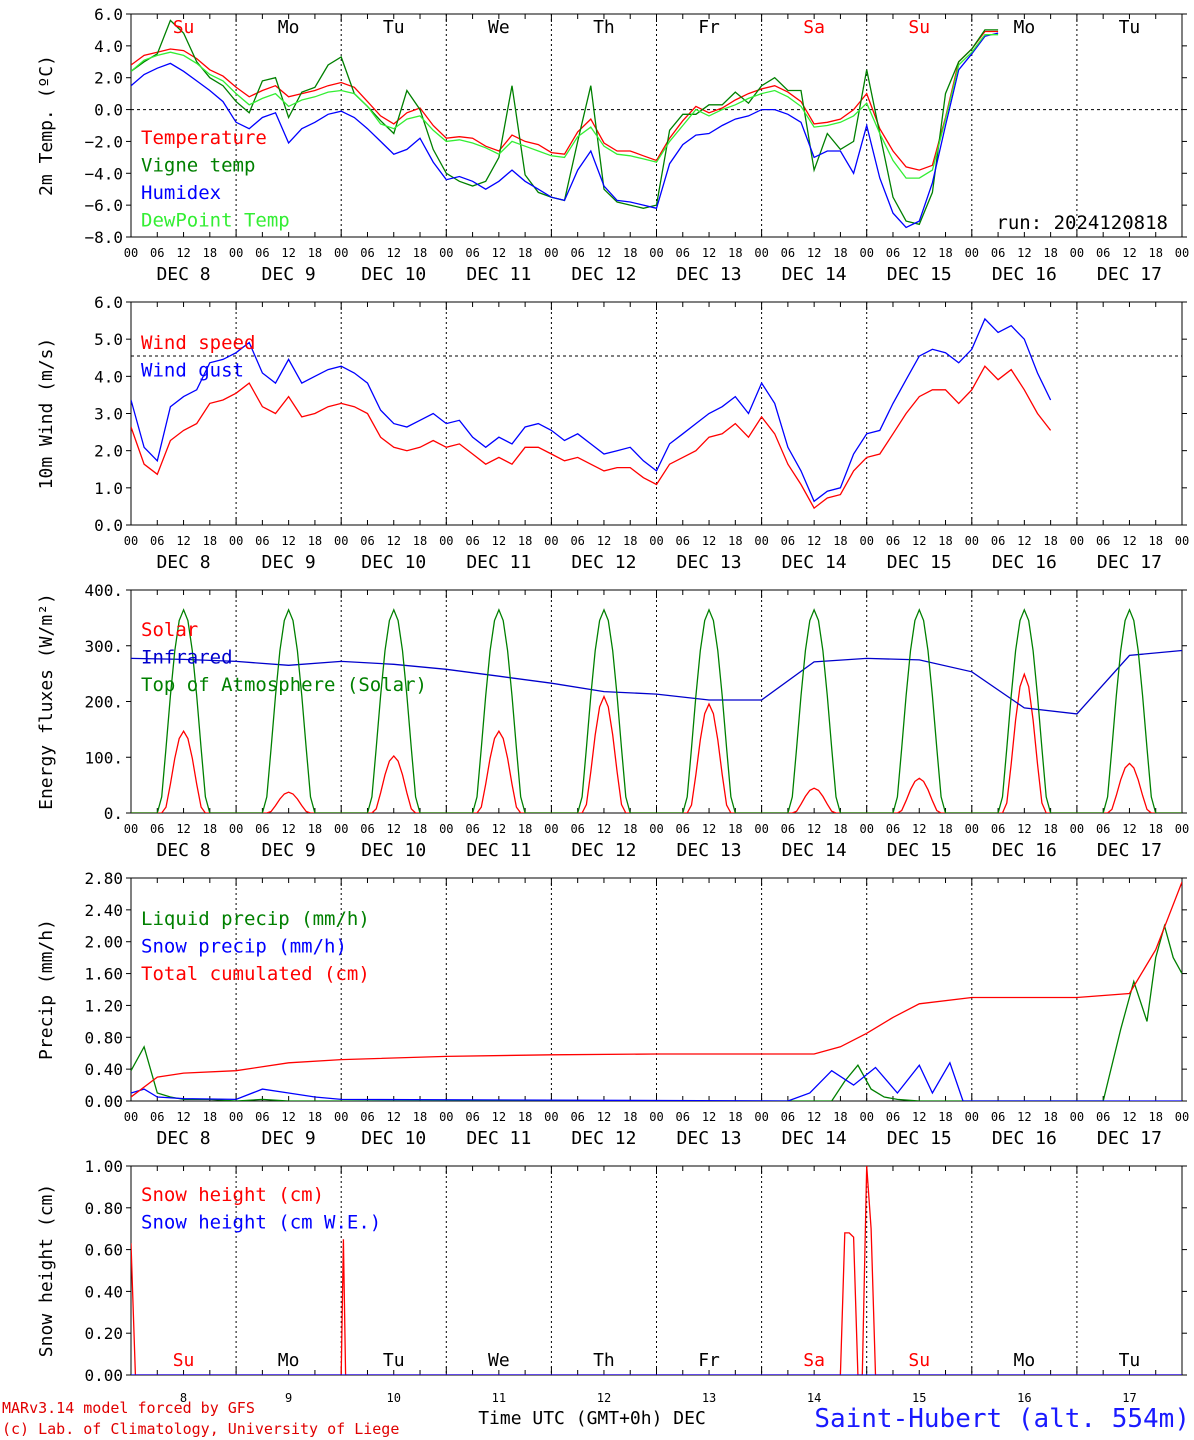  I want to click on date-label: DEC 10, so click(393, 1138).